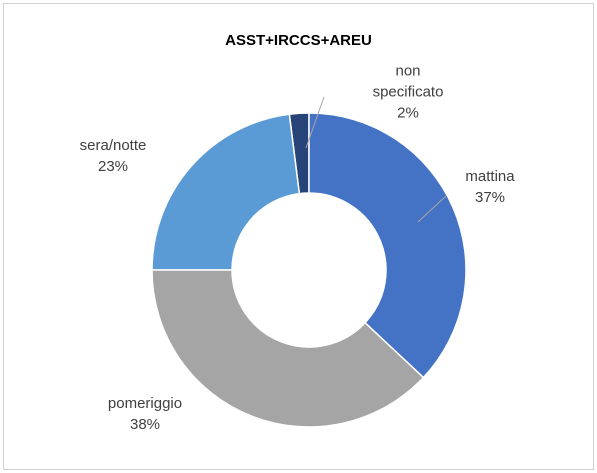 This screenshot has width=597, height=473. What do you see at coordinates (145, 403) in the screenshot?
I see `category-label: pomeriggio` at bounding box center [145, 403].